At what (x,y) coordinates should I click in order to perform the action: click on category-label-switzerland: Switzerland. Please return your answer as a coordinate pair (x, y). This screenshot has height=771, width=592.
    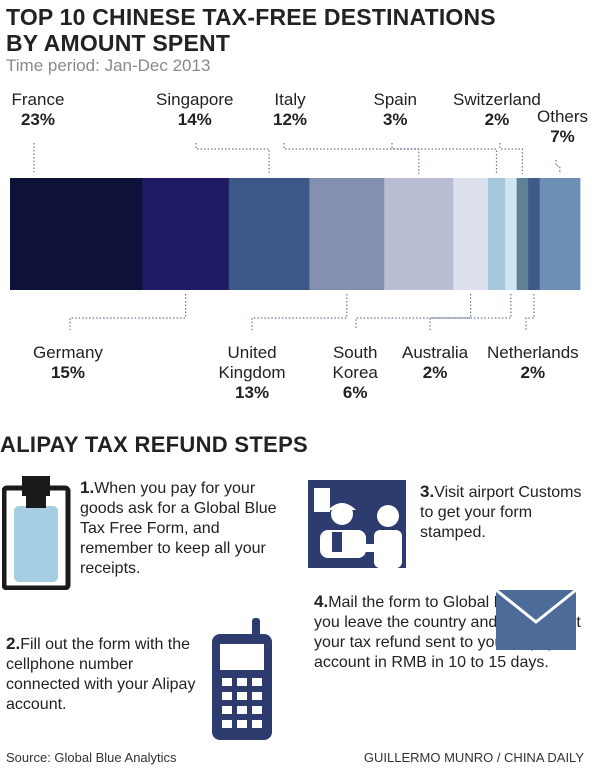
    Looking at the image, I should click on (497, 99).